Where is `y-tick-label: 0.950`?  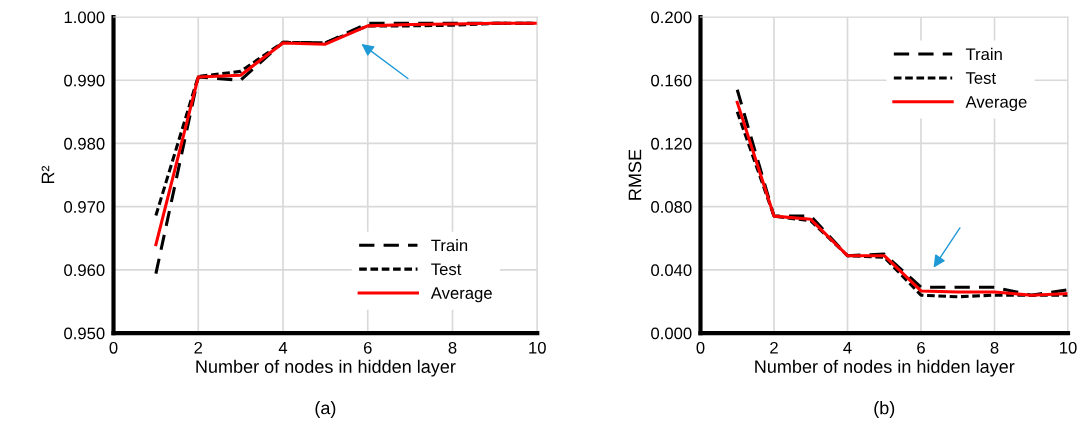 y-tick-label: 0.950 is located at coordinates (84, 333).